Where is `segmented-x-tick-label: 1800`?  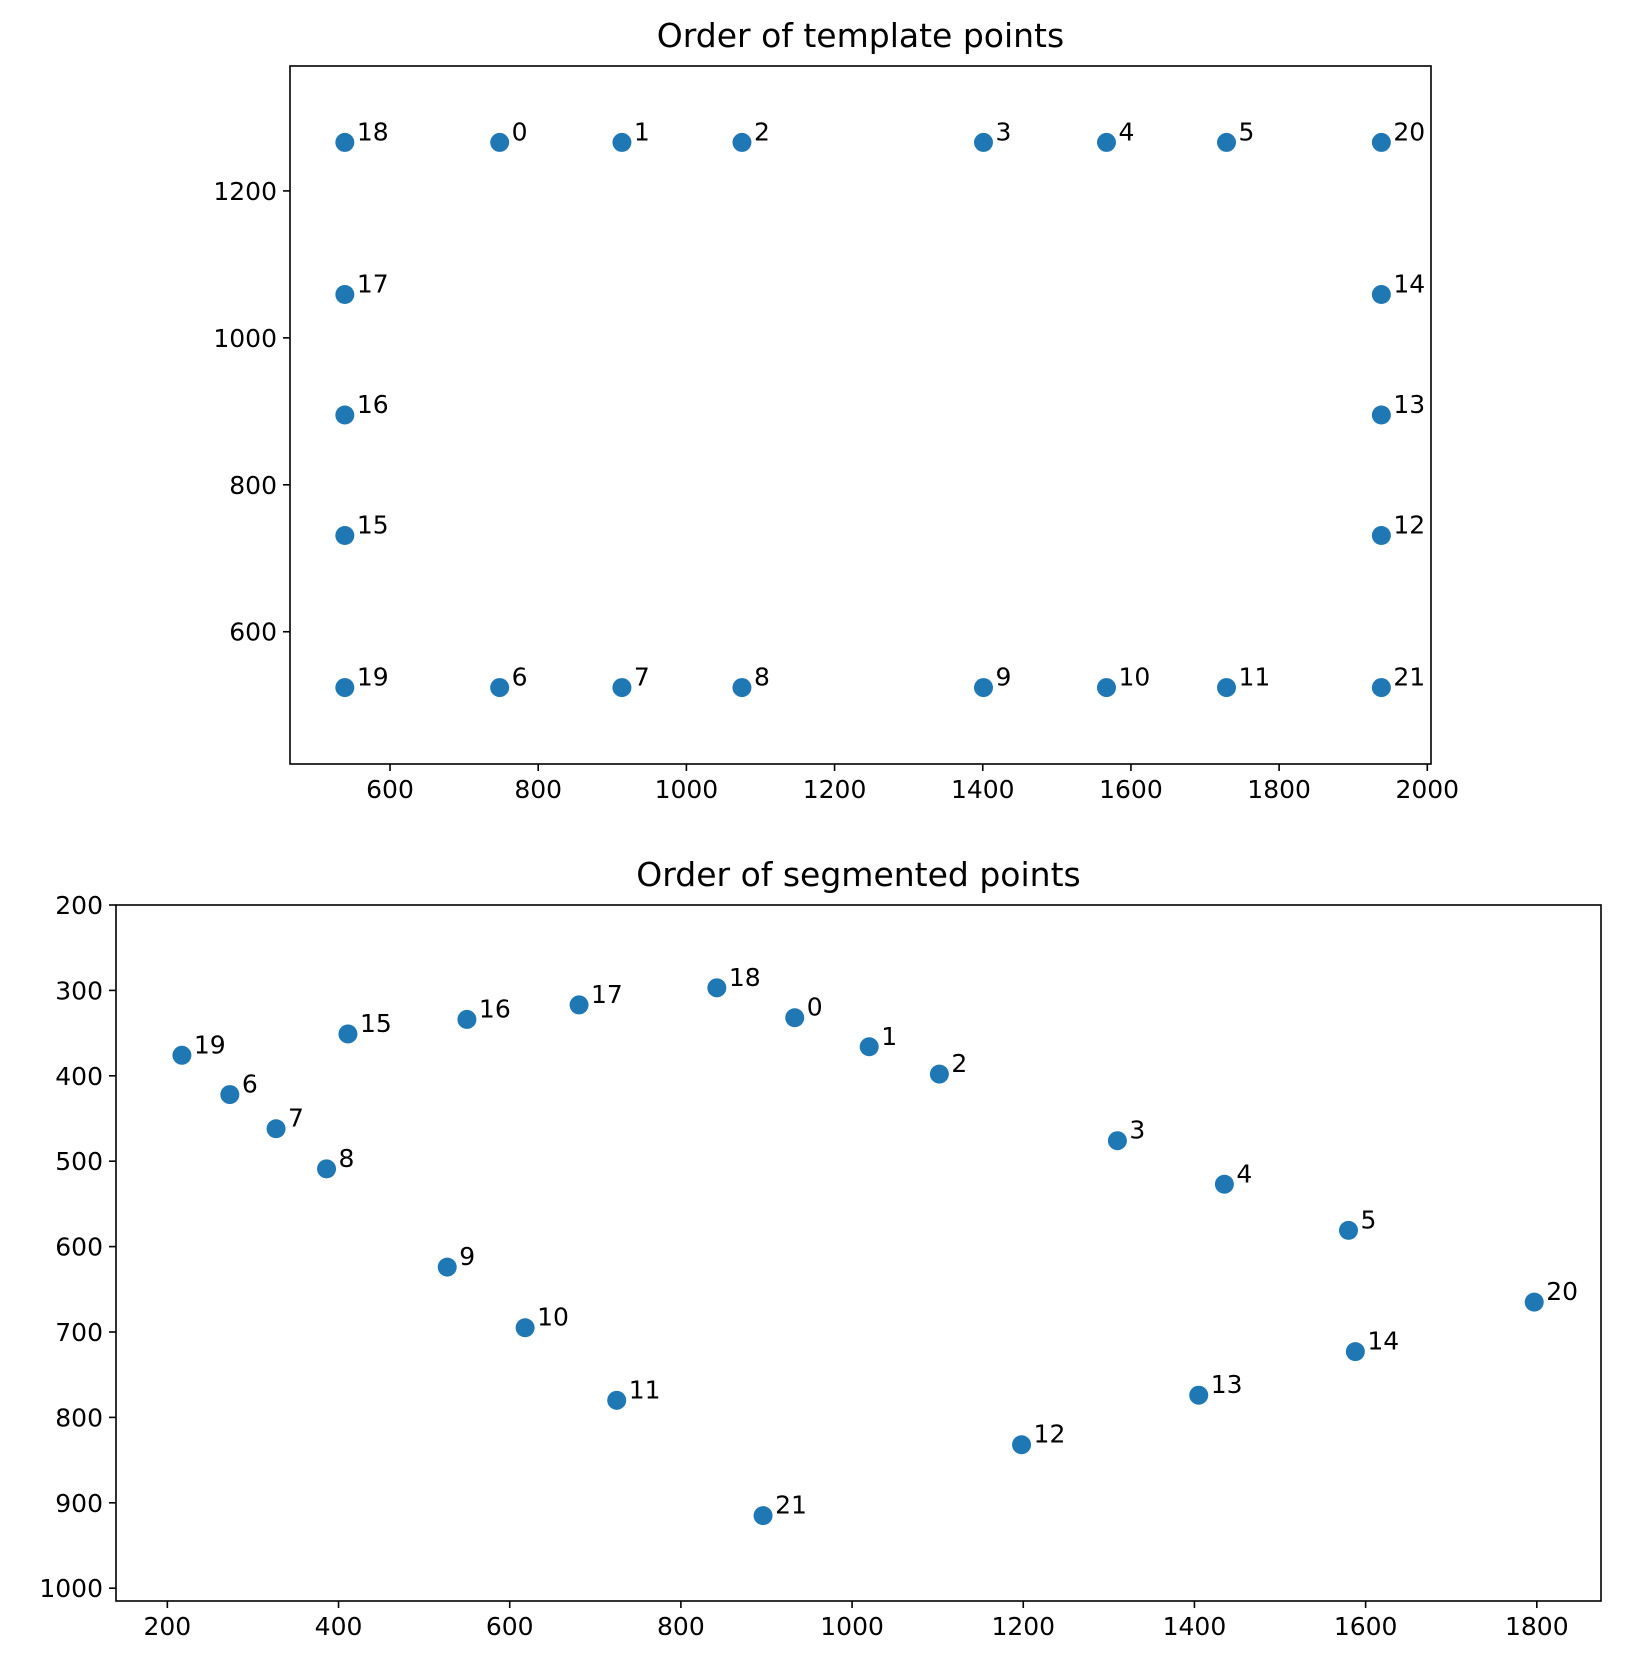
segmented-x-tick-label: 1800 is located at coordinates (1537, 1626).